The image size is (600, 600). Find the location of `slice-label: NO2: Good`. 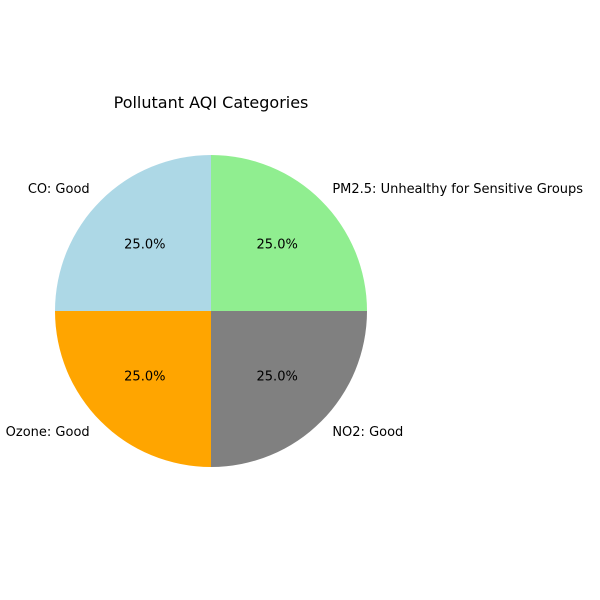

slice-label: NO2: Good is located at coordinates (367, 432).